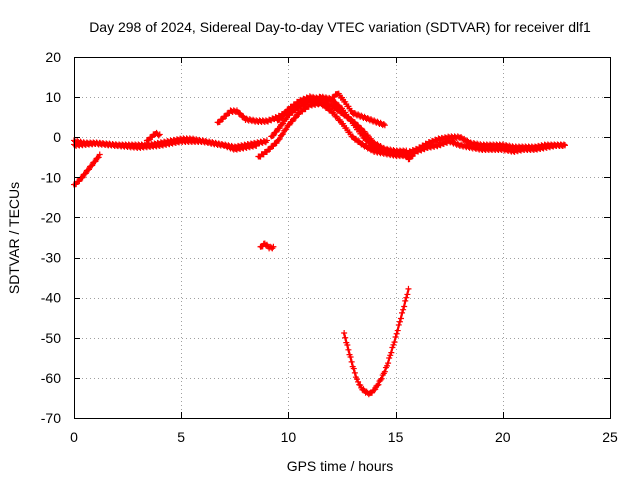 This screenshot has height=480, width=640. What do you see at coordinates (267, 246) in the screenshot?
I see `series-mid-cluster` at bounding box center [267, 246].